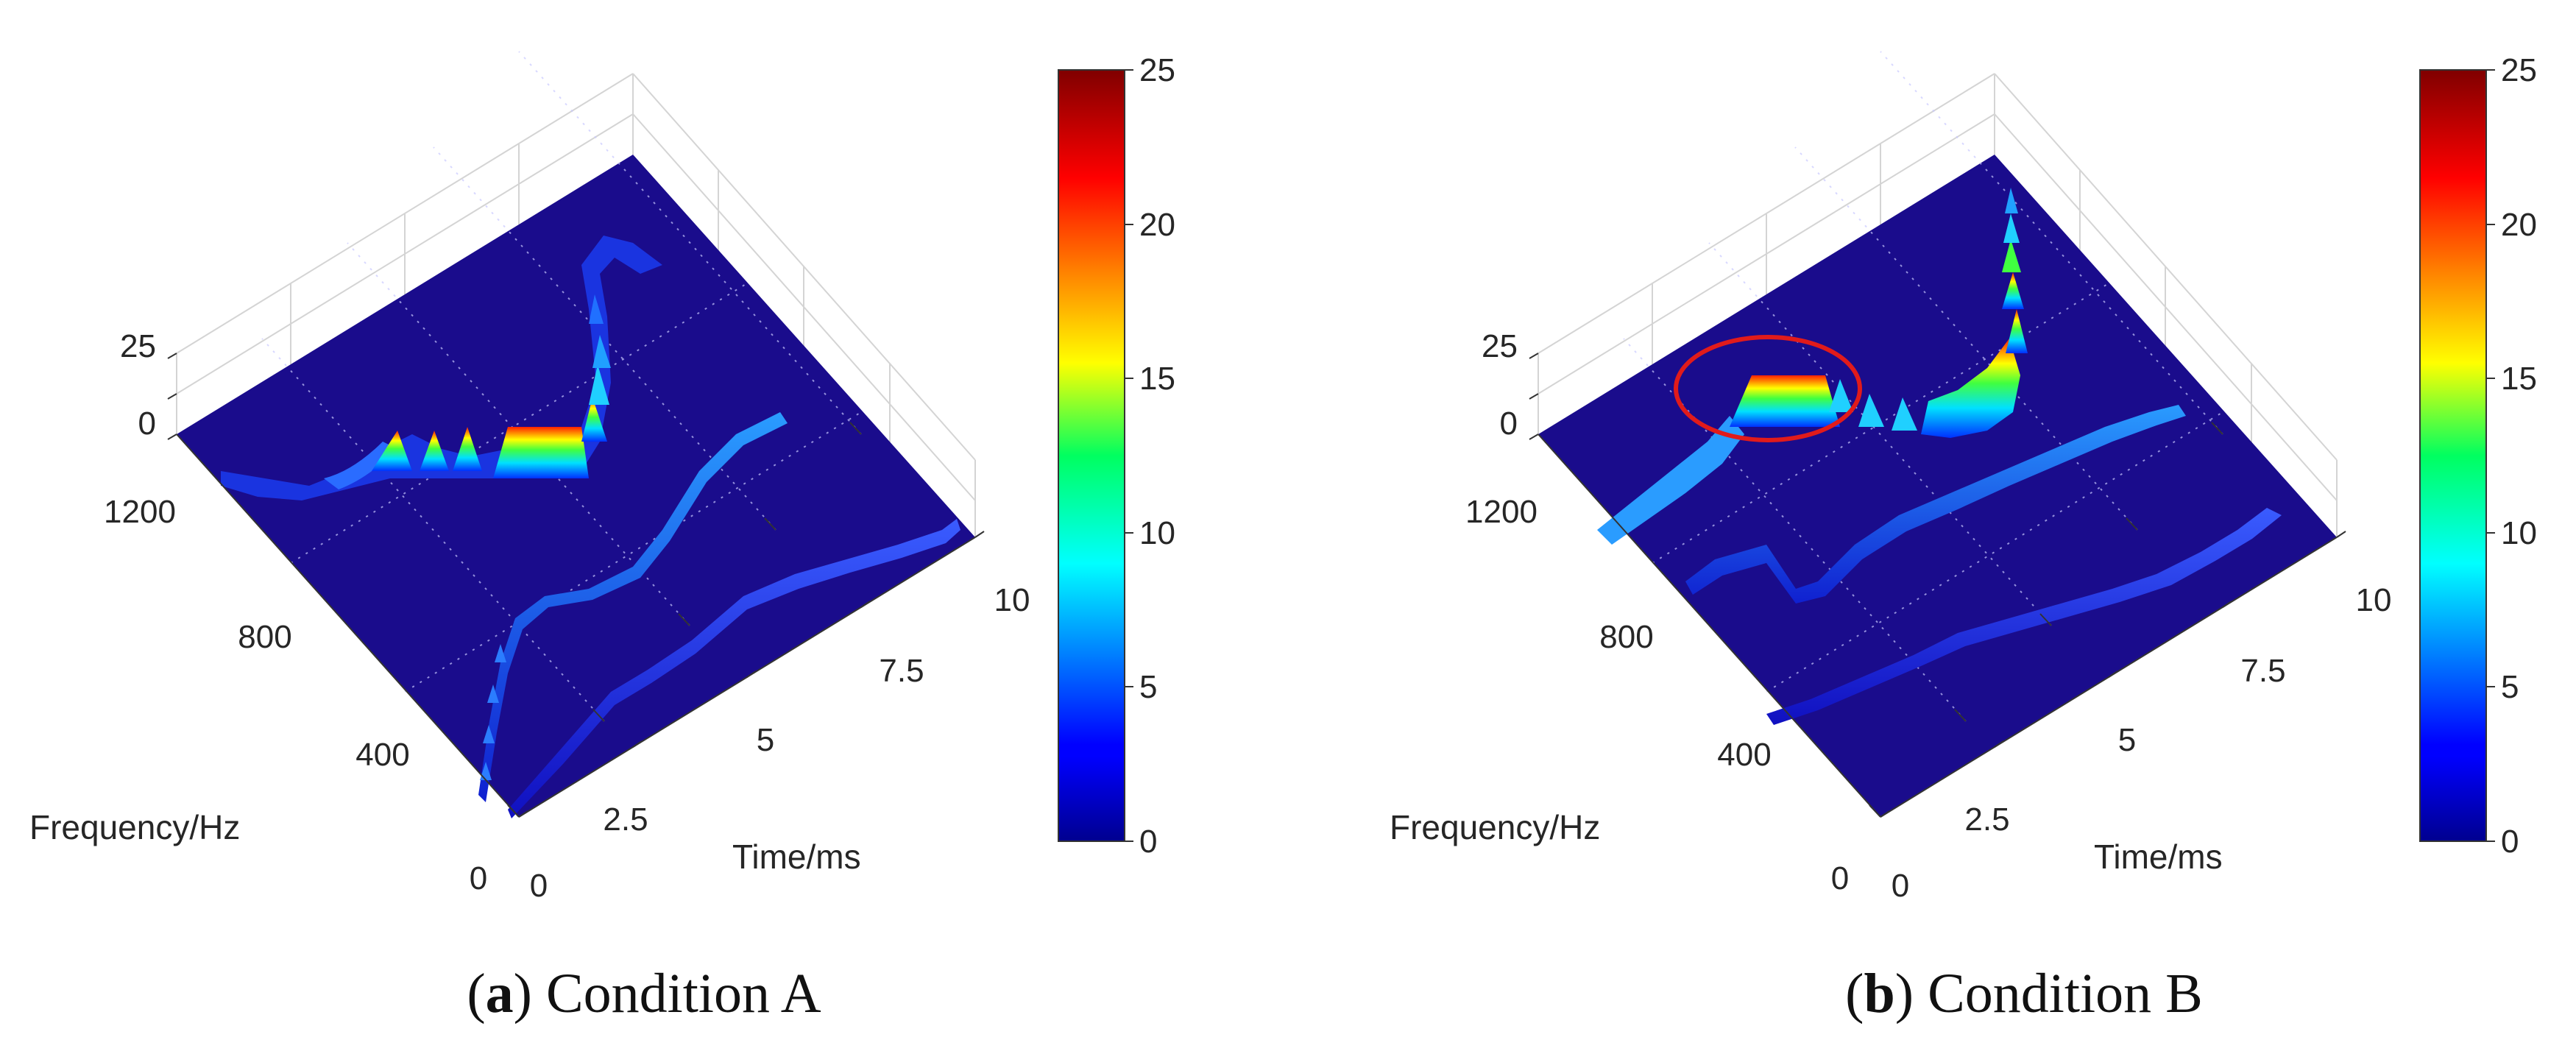  I want to click on caption-text: Condition B, so click(2065, 994).